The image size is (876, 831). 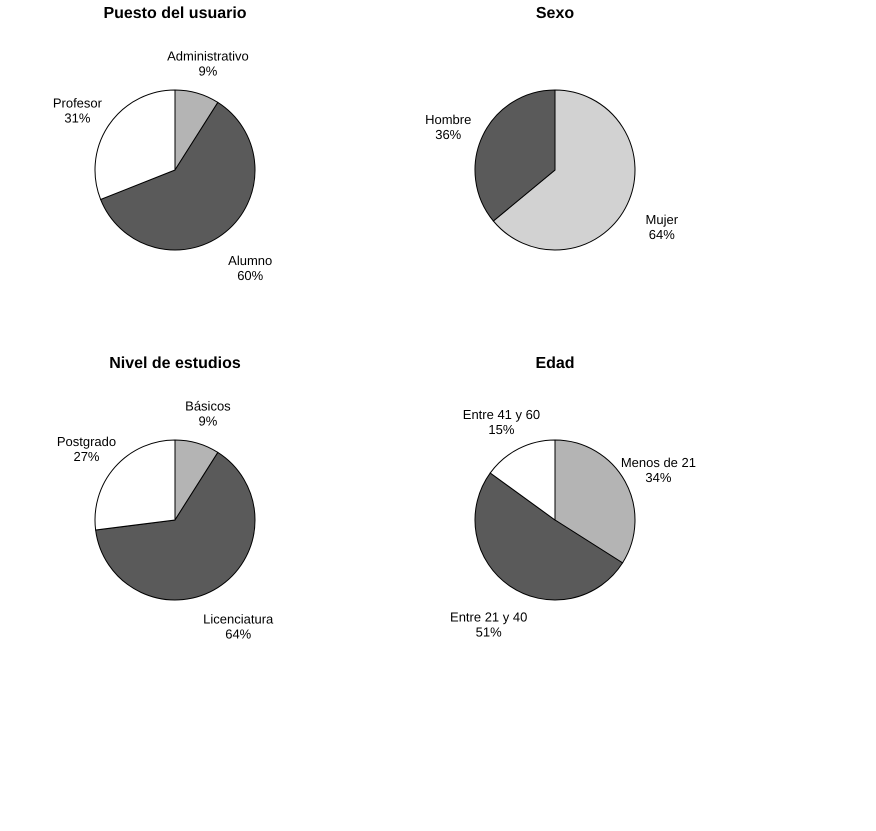 I want to click on data-label: 15%, so click(x=501, y=429).